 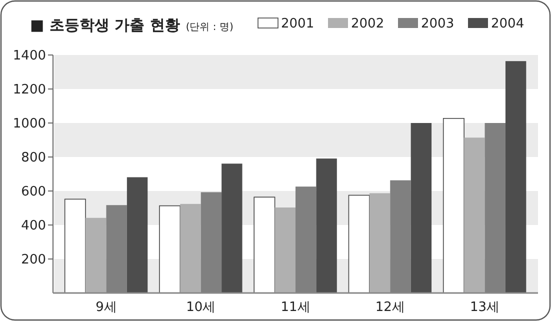 I want to click on y-tick-label: 600, so click(x=33, y=192).